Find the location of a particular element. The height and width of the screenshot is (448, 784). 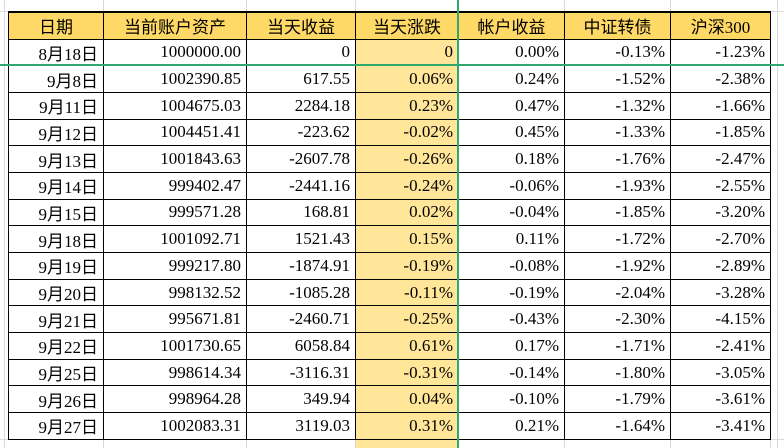

cell: 0.11% is located at coordinates (511, 239).